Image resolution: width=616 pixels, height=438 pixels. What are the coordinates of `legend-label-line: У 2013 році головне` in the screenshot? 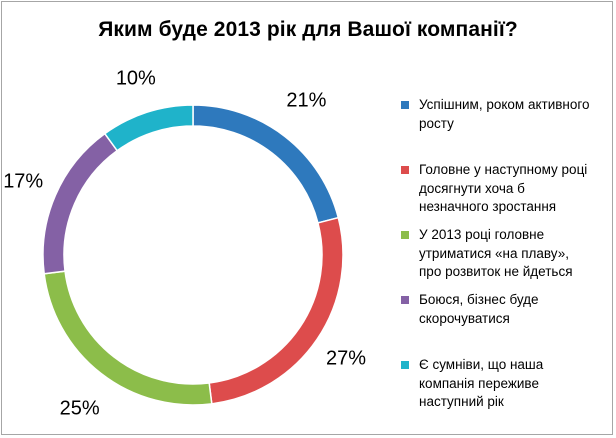 It's located at (482, 234).